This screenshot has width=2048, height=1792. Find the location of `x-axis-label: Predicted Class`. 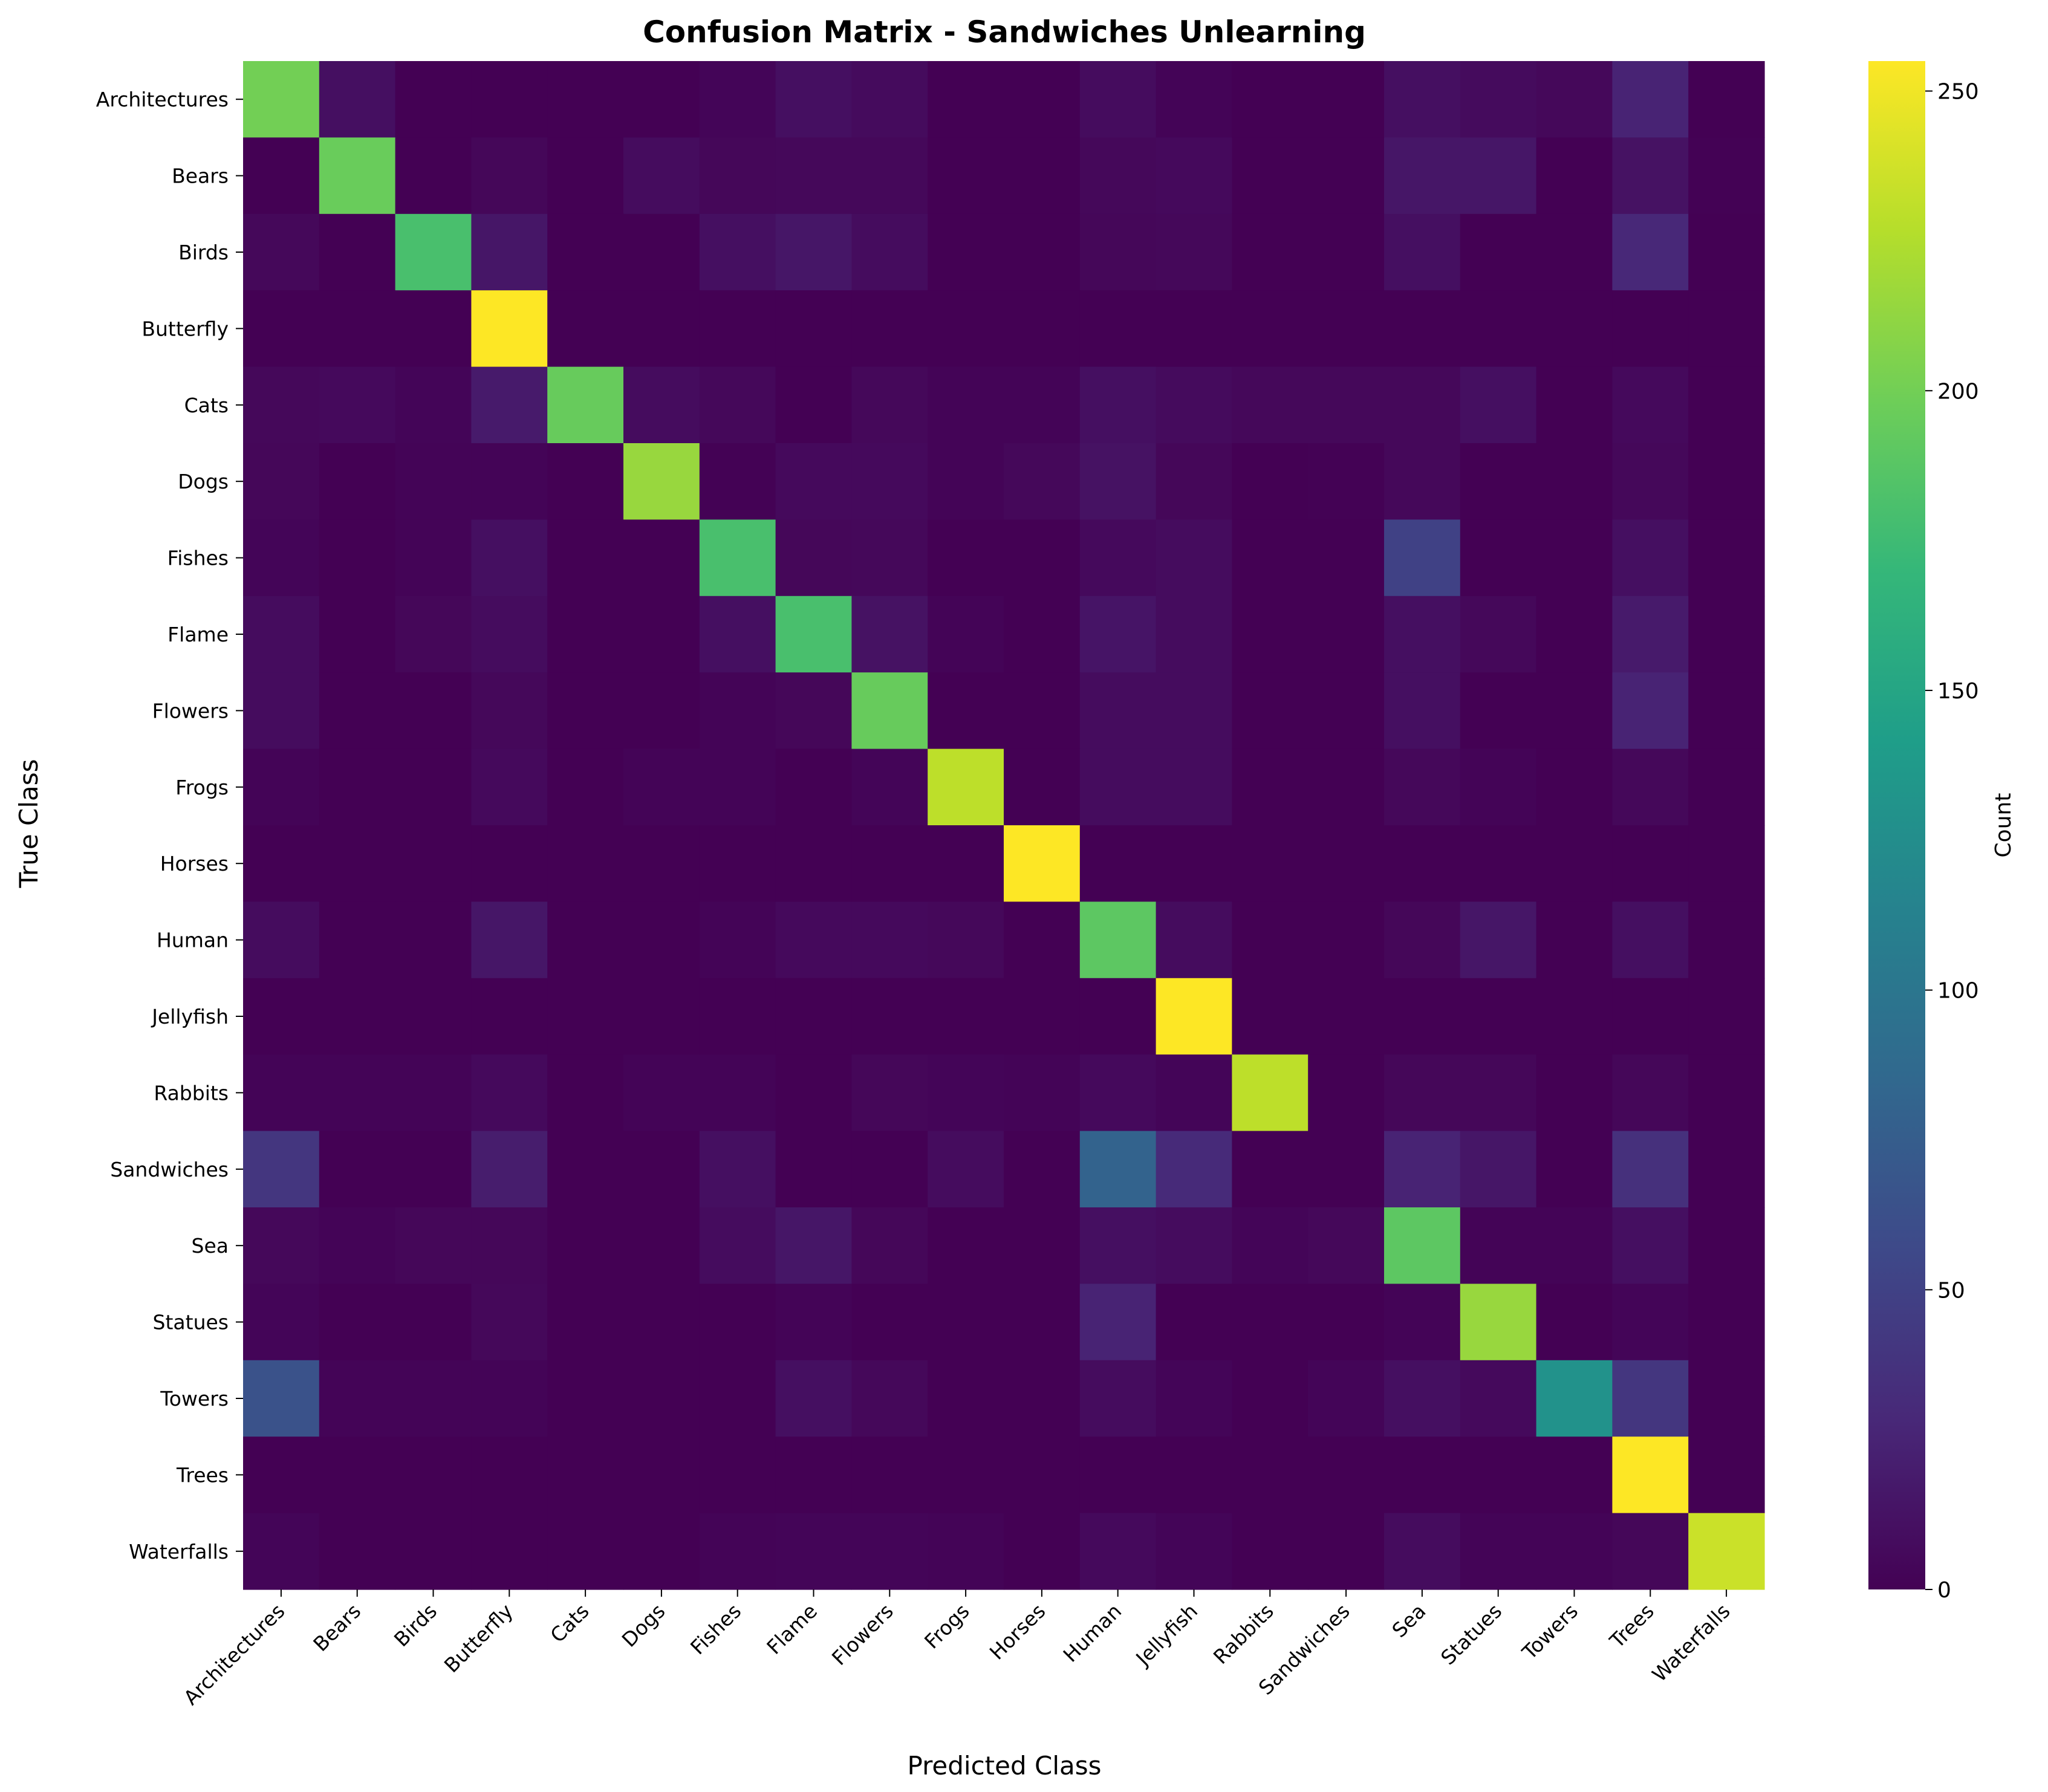

x-axis-label: Predicted Class is located at coordinates (1004, 1766).